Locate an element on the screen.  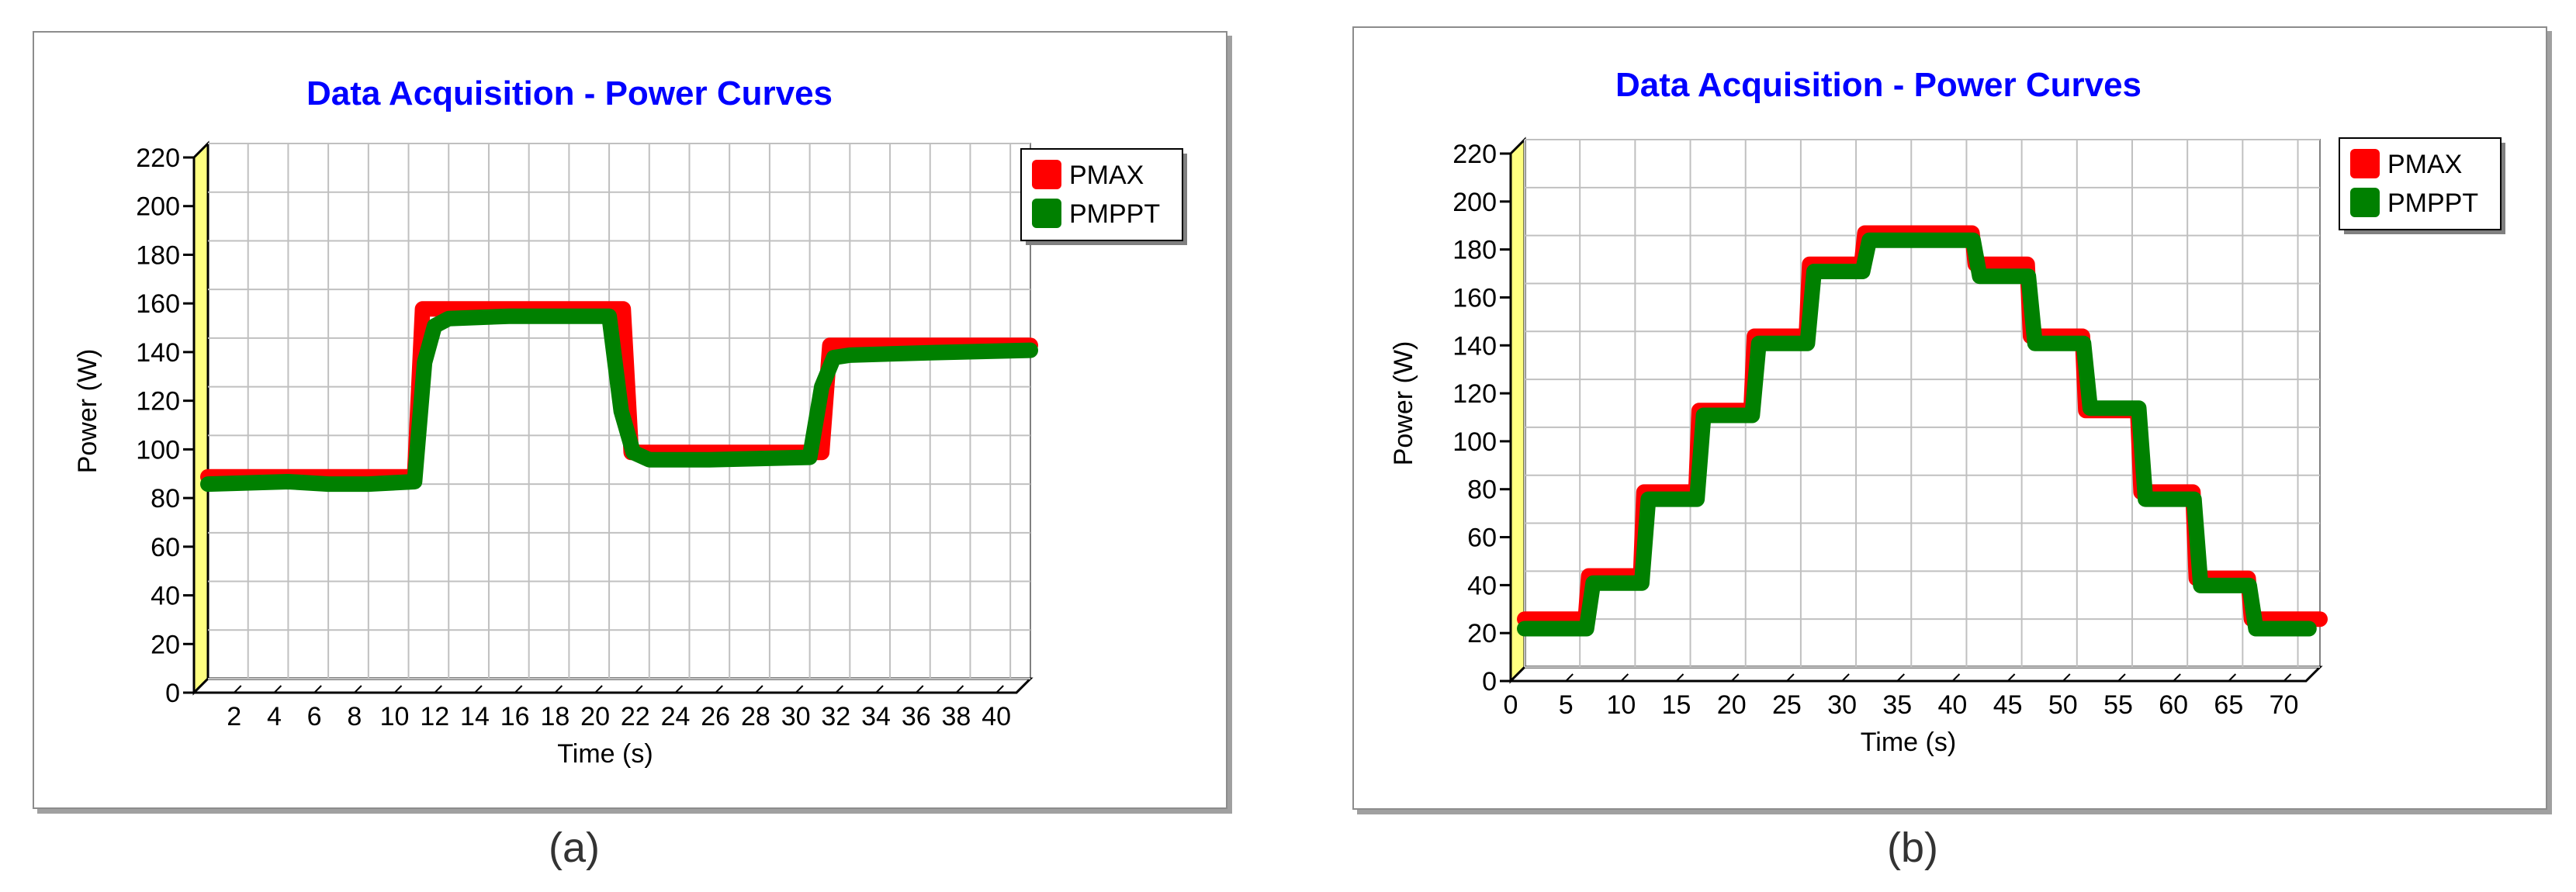
x-tick-label: 6 is located at coordinates (314, 717).